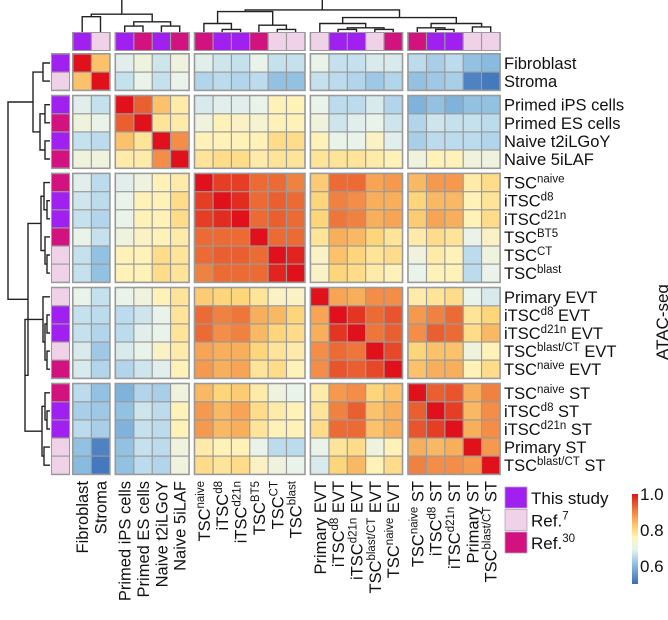 The height and width of the screenshot is (620, 668). What do you see at coordinates (60, 132) in the screenshot?
I see `annotation-frame` at bounding box center [60, 132].